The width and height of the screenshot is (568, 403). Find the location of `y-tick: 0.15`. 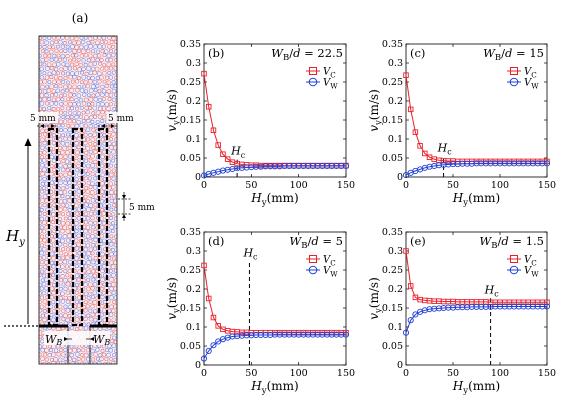

y-tick: 0.15 is located at coordinates (464, 120).